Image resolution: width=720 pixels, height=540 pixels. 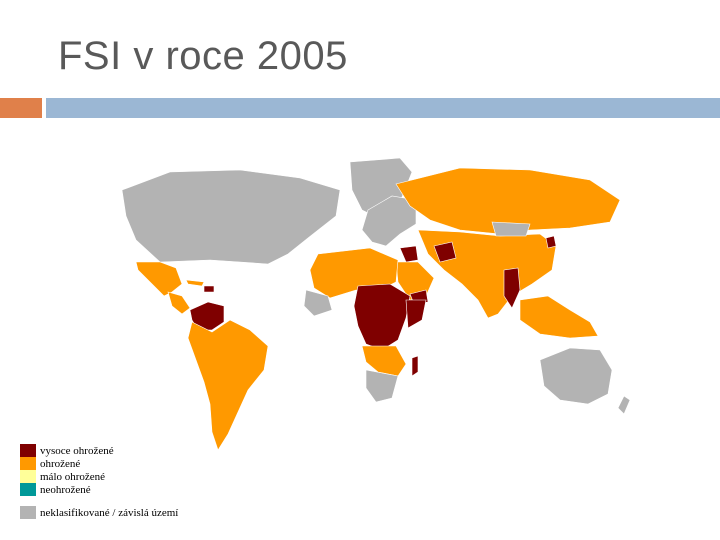 I want to click on region-australia, so click(x=576, y=376).